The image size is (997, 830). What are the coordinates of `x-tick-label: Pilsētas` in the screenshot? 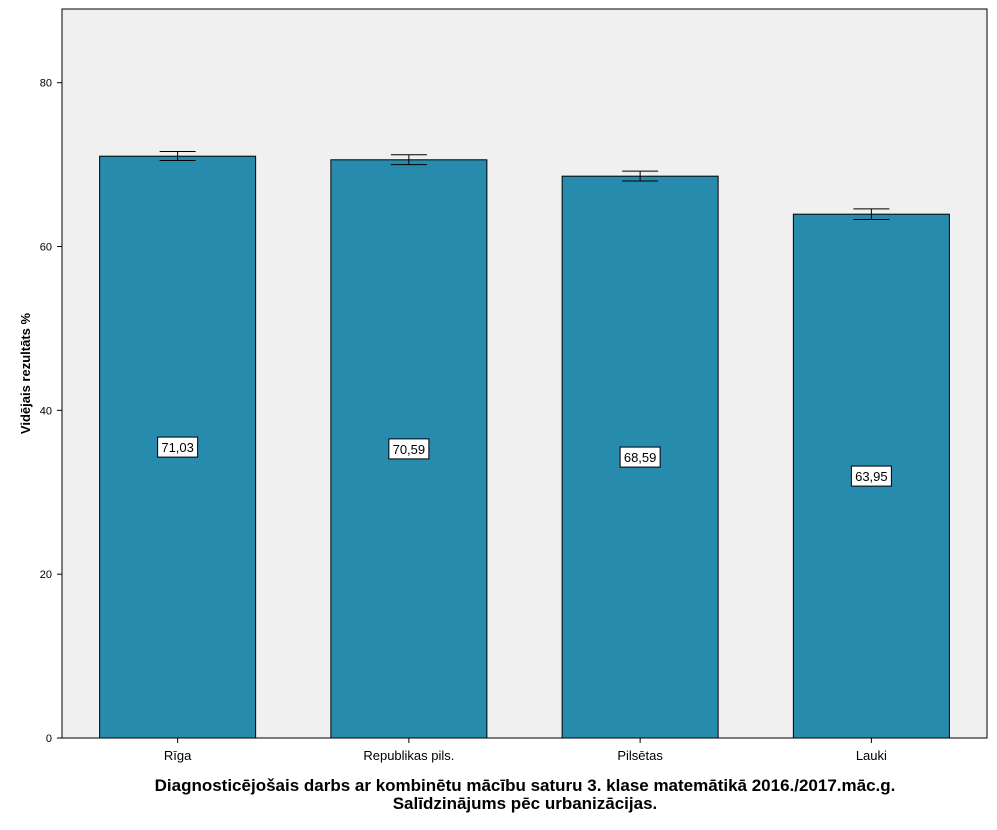 It's located at (640, 755).